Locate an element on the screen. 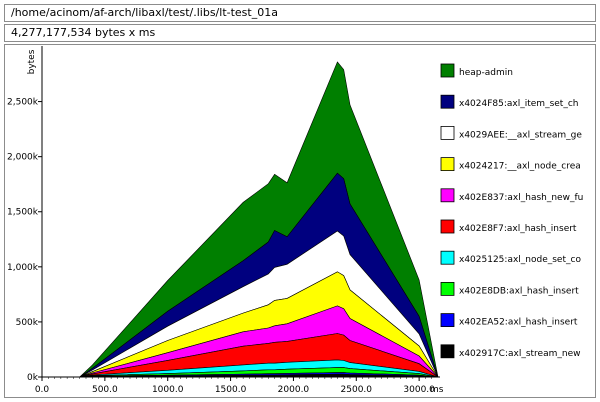 The height and width of the screenshot is (402, 600). x-axis-unit: ms is located at coordinates (437, 390).